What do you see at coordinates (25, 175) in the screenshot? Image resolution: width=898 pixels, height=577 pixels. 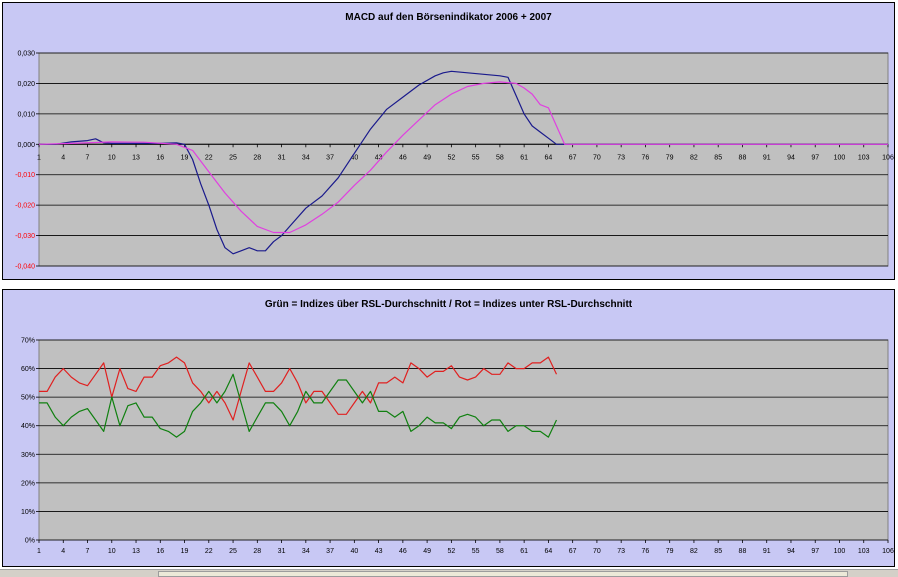 I see `y-tick-label: -0,010` at bounding box center [25, 175].